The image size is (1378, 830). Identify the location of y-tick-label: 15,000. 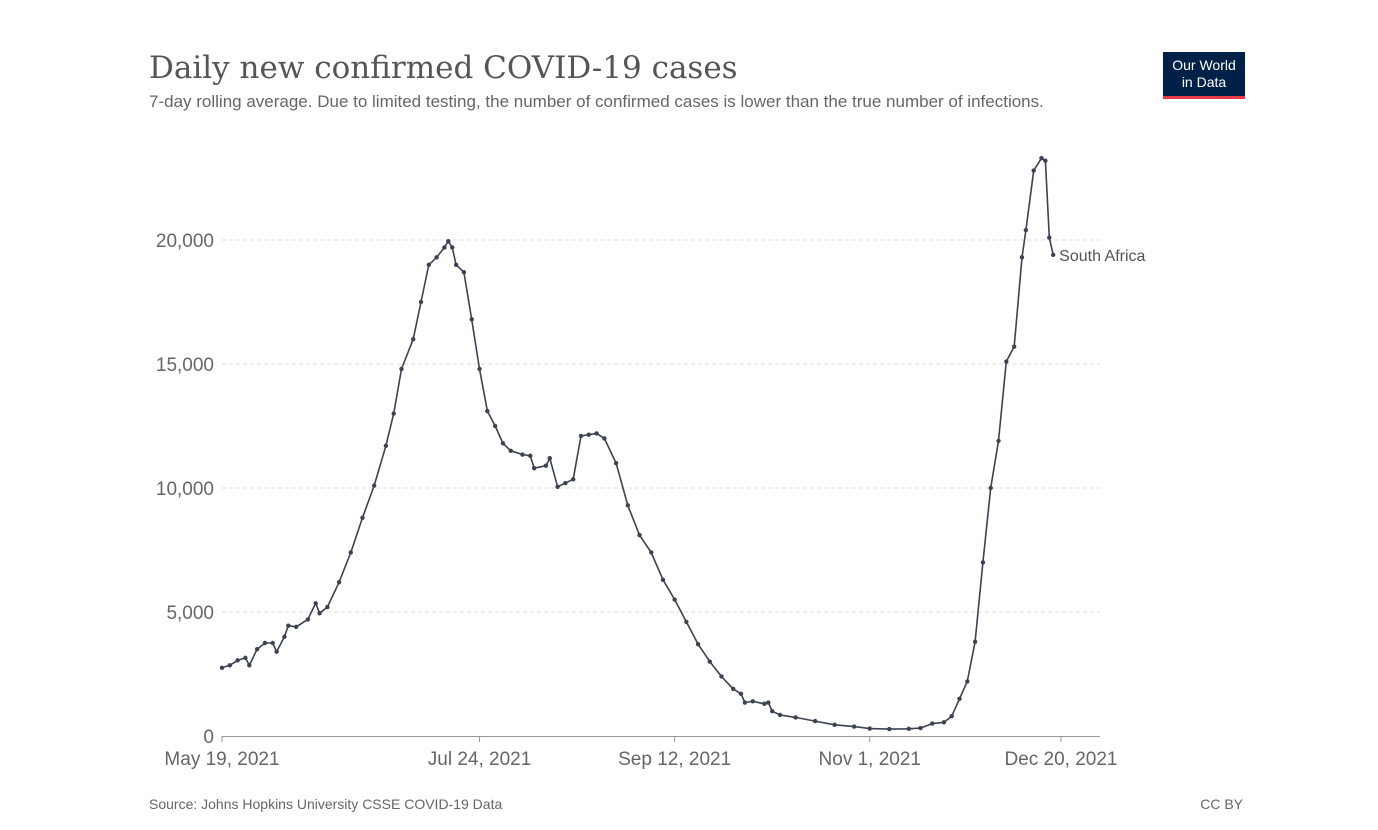
(185, 365).